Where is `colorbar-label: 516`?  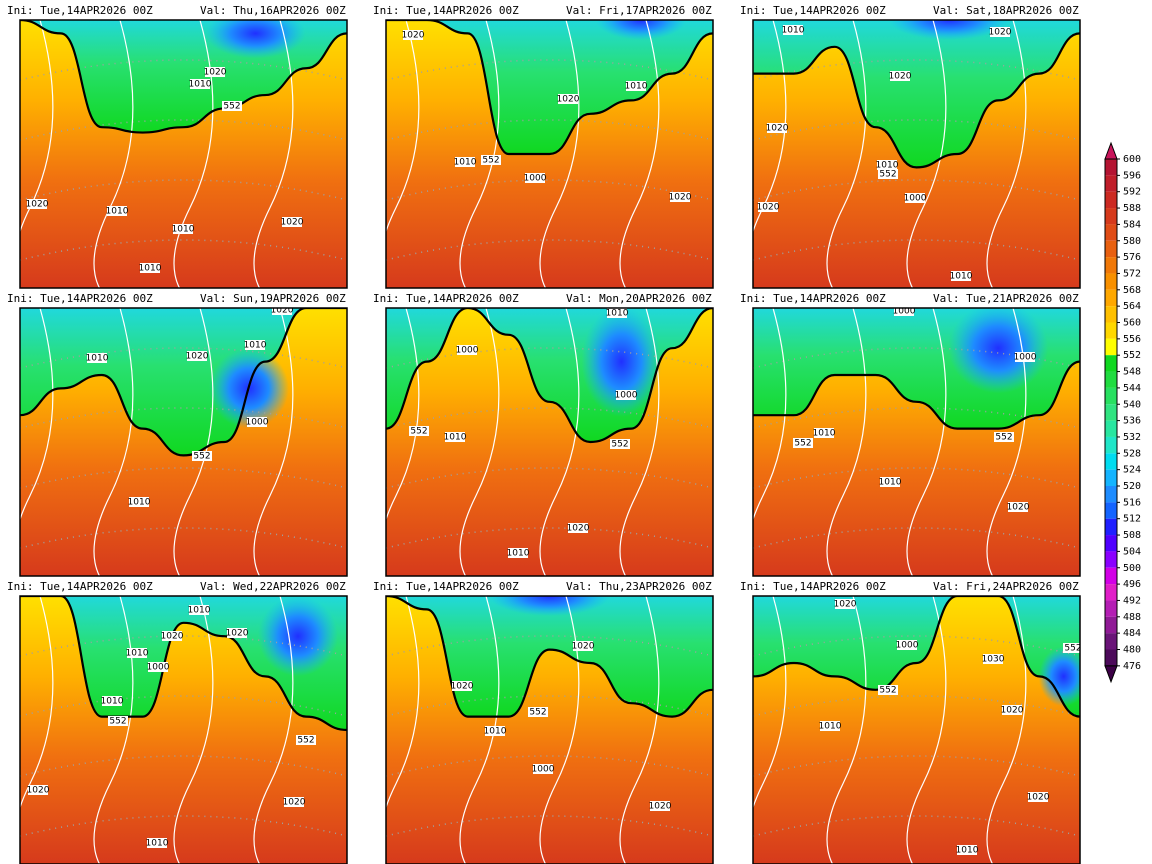 colorbar-label: 516 is located at coordinates (1132, 502).